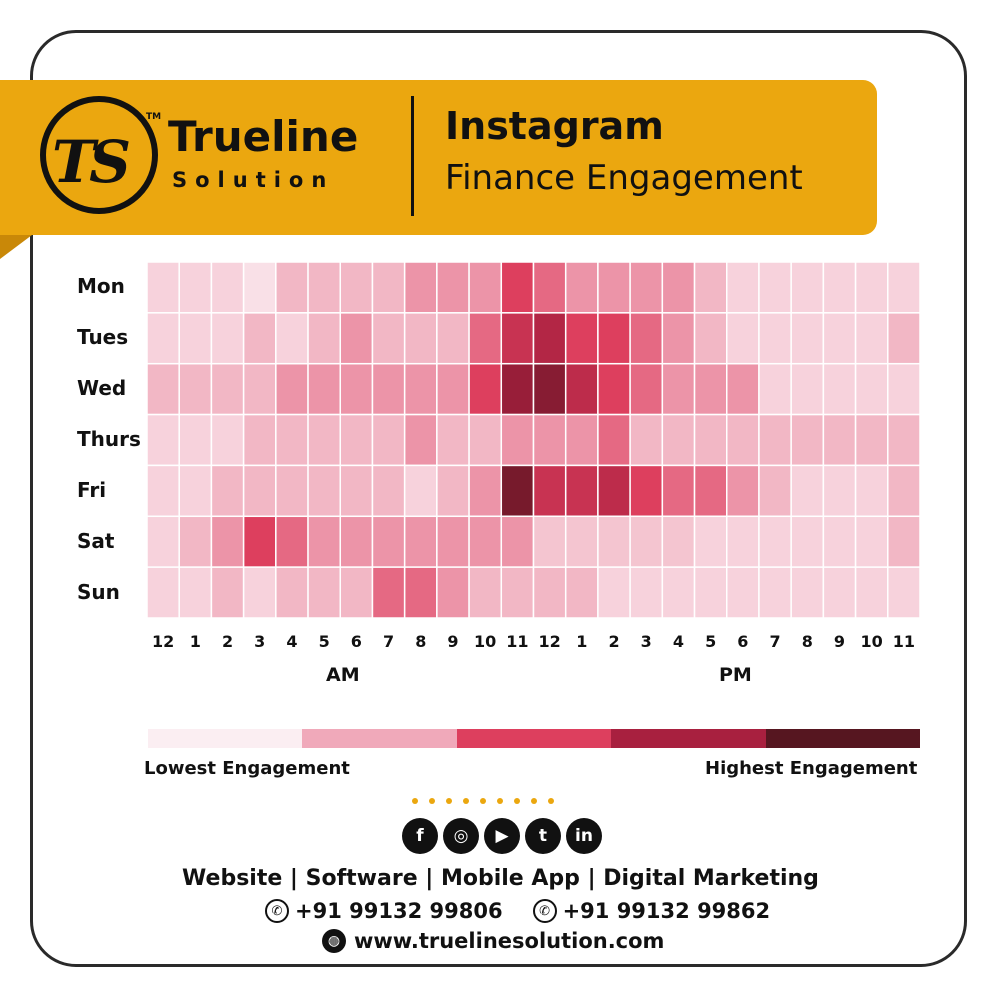  What do you see at coordinates (384, 911) in the screenshot?
I see `phone-1: ✆ +91 99132 99806` at bounding box center [384, 911].